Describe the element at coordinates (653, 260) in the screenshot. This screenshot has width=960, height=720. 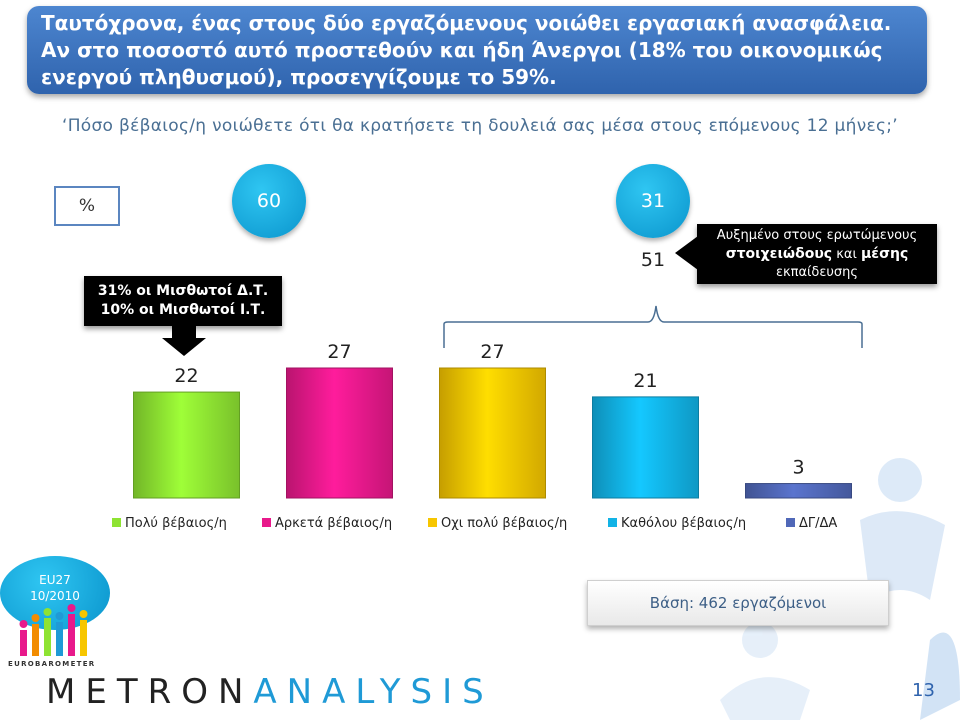
I see `grouped-value-label: 51` at that location.